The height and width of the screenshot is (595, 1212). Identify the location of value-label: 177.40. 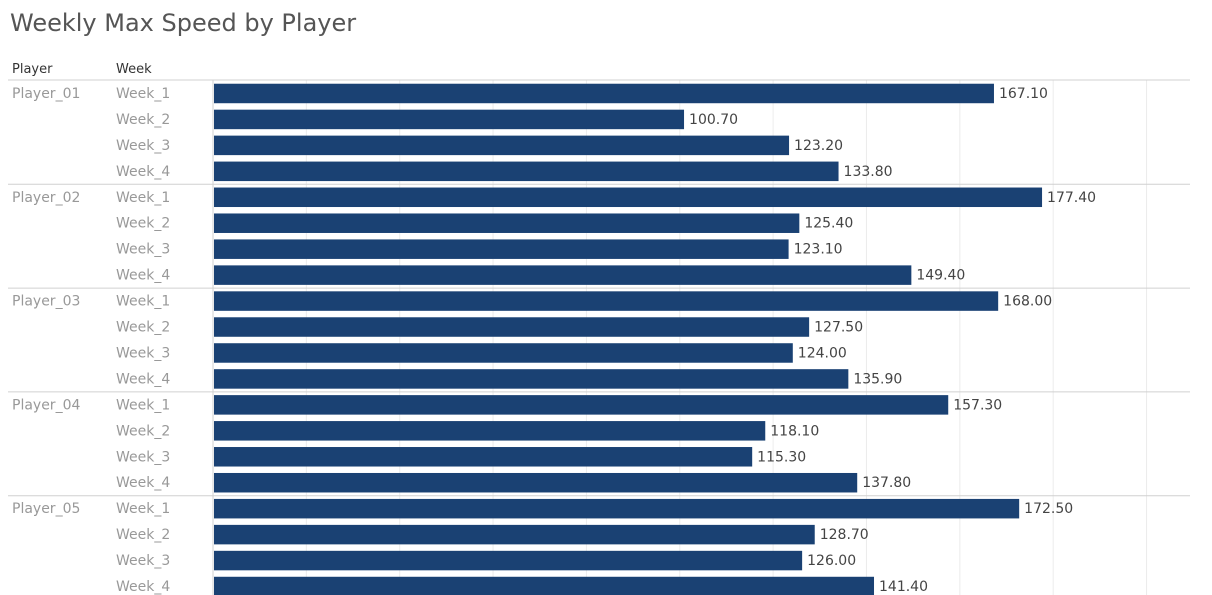
(1071, 198).